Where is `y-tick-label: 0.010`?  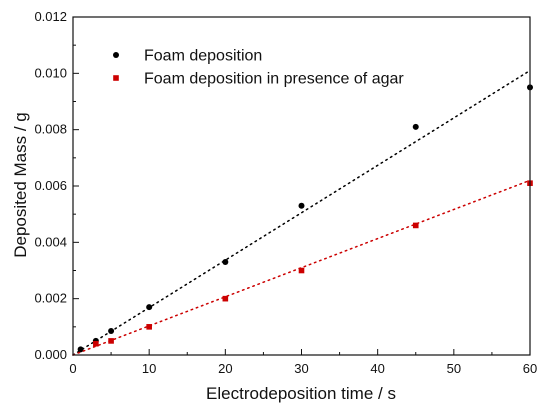
y-tick-label: 0.010 is located at coordinates (50, 72).